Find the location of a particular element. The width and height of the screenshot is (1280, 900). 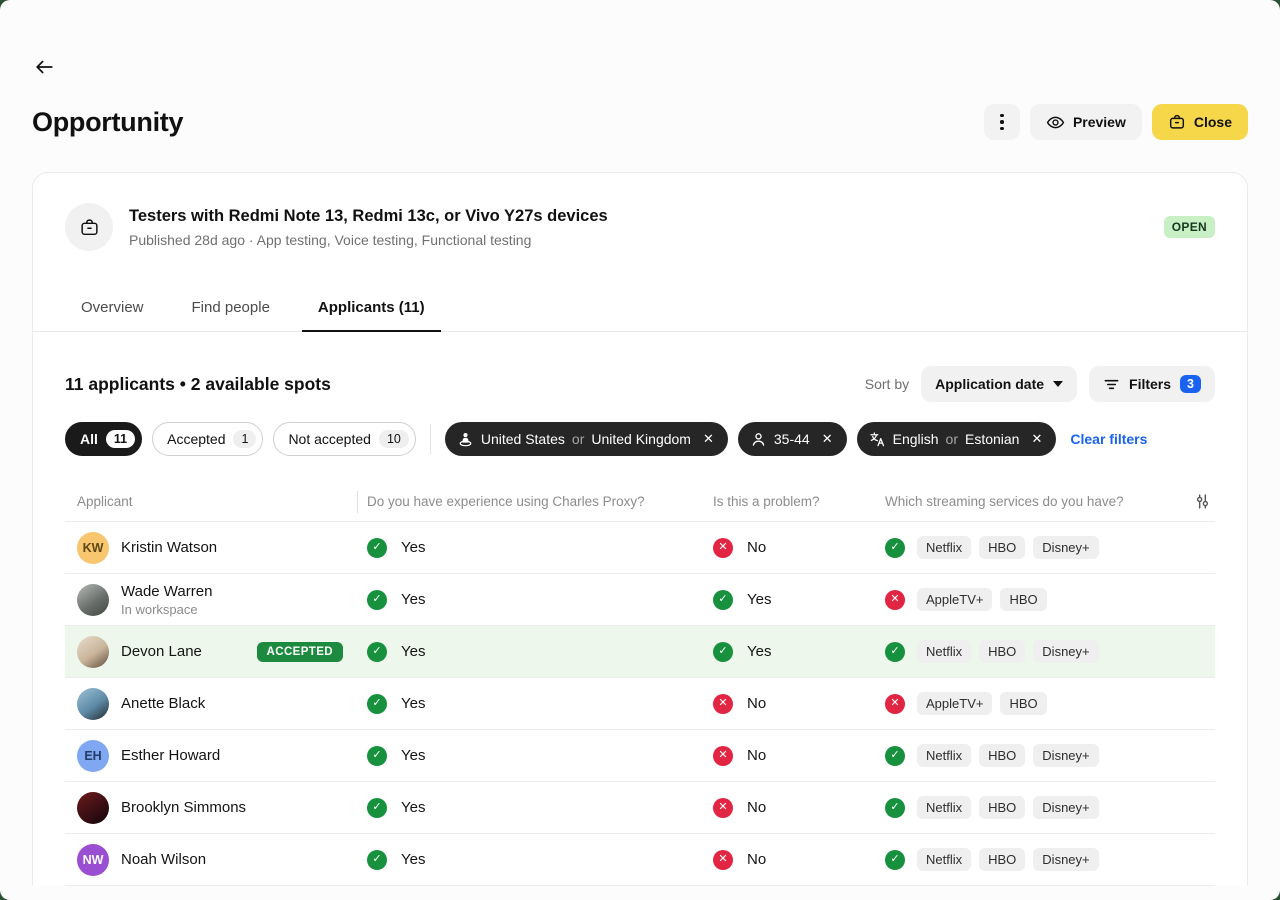

filters-count-badge: 3 is located at coordinates (1190, 384).